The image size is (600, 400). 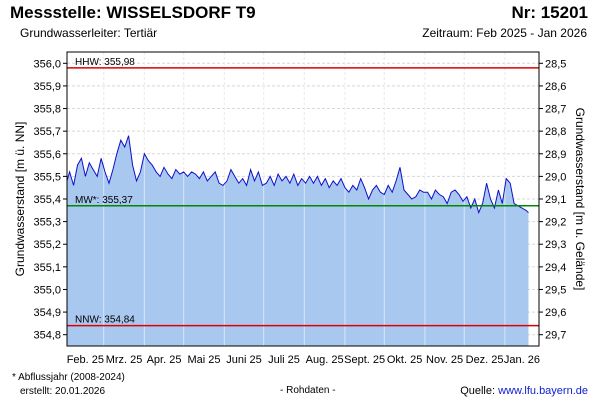 I want to click on mw-label: MW*: 355,37, so click(x=104, y=200).